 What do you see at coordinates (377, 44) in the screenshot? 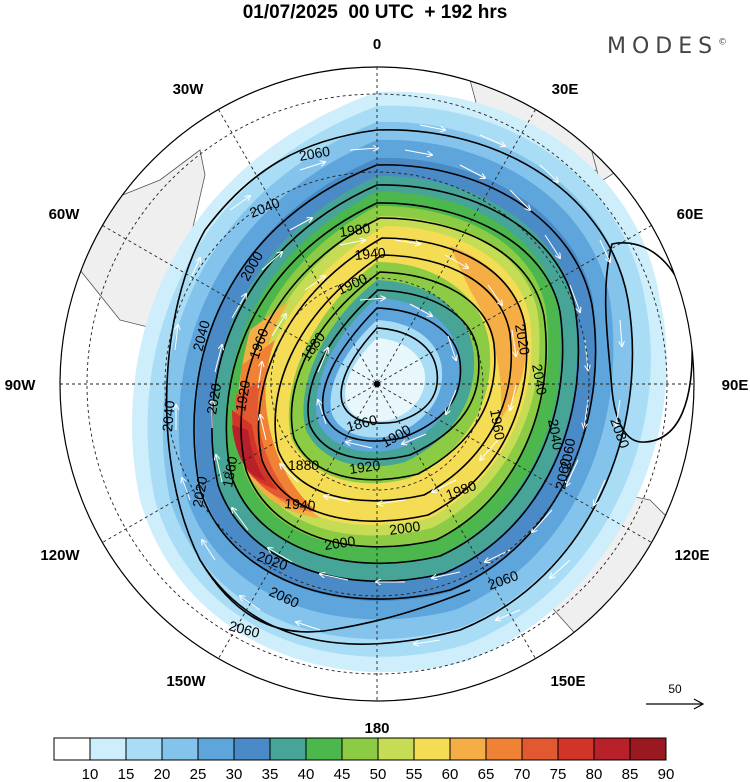
I see `lon-label-0: 0` at bounding box center [377, 44].